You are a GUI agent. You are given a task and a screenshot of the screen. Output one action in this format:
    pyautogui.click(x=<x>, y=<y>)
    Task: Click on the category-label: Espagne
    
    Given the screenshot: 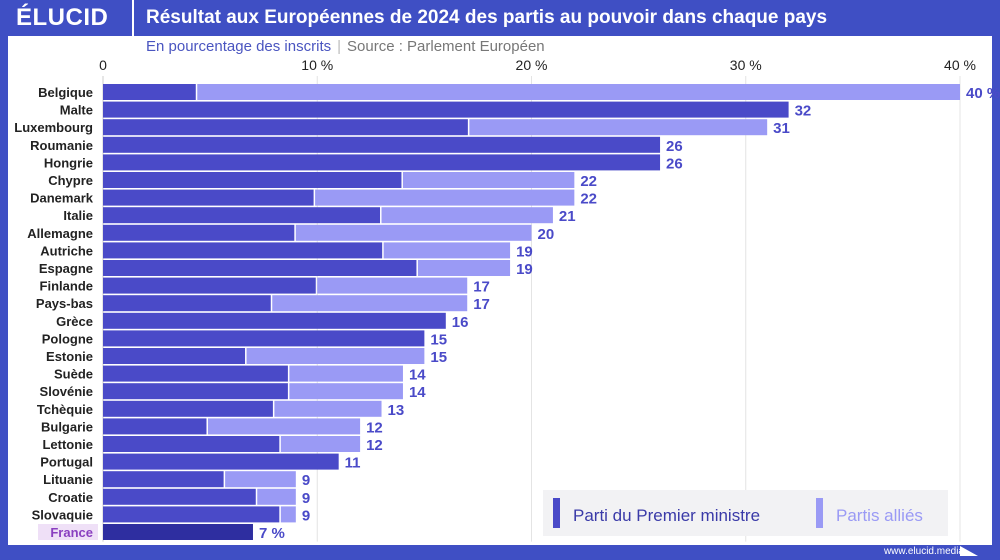 What is the action you would take?
    pyautogui.click(x=66, y=268)
    